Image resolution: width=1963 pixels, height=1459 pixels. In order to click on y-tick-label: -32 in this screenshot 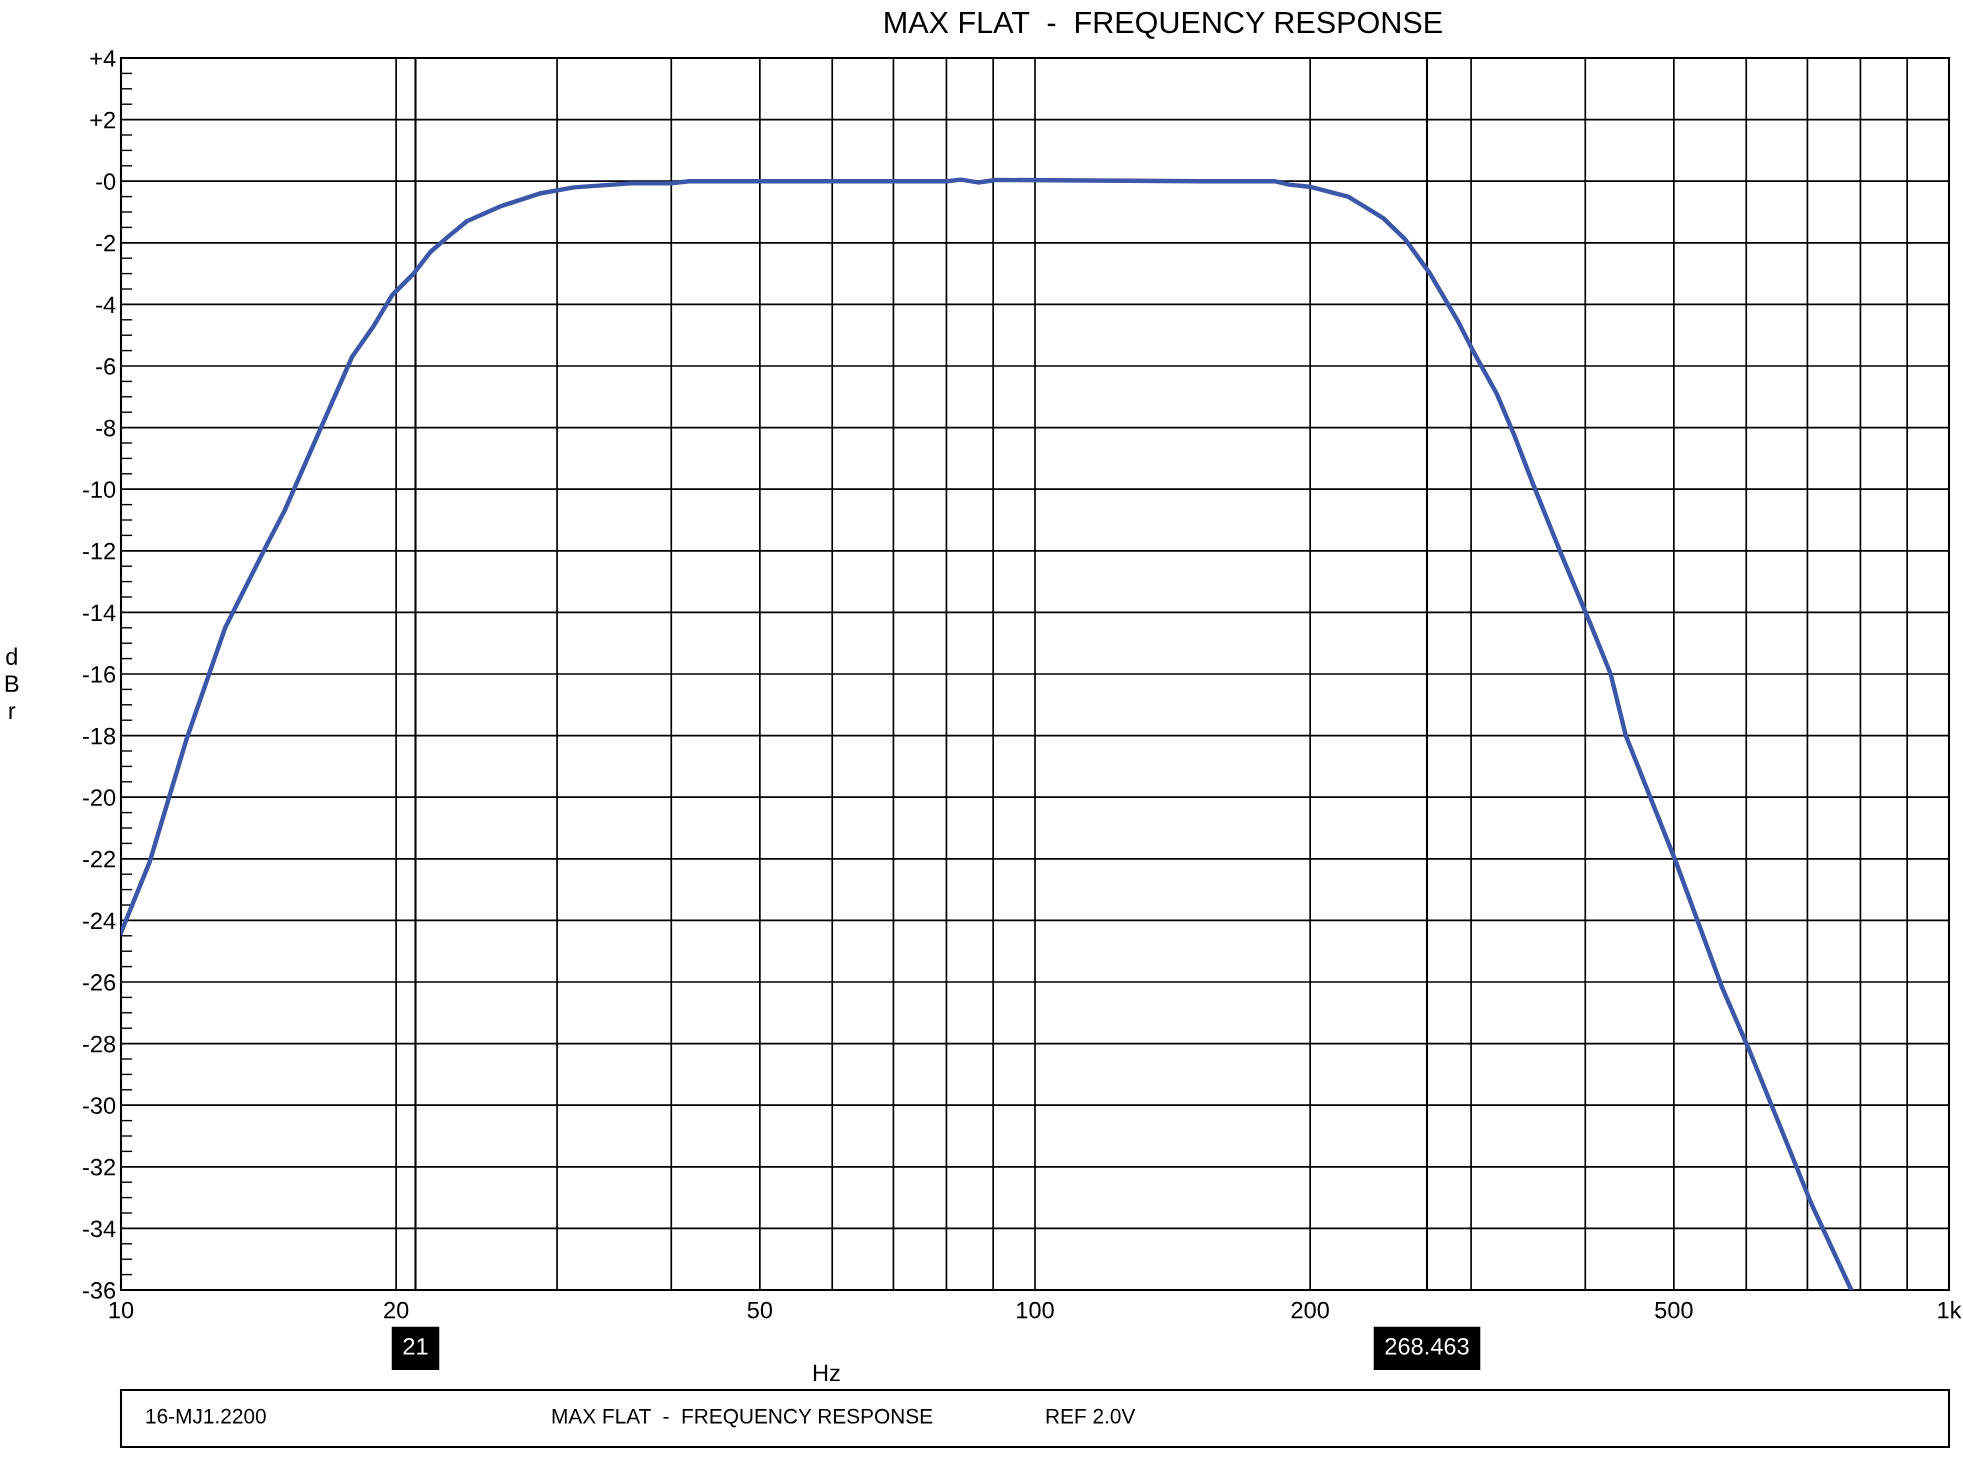, I will do `click(99, 1167)`.